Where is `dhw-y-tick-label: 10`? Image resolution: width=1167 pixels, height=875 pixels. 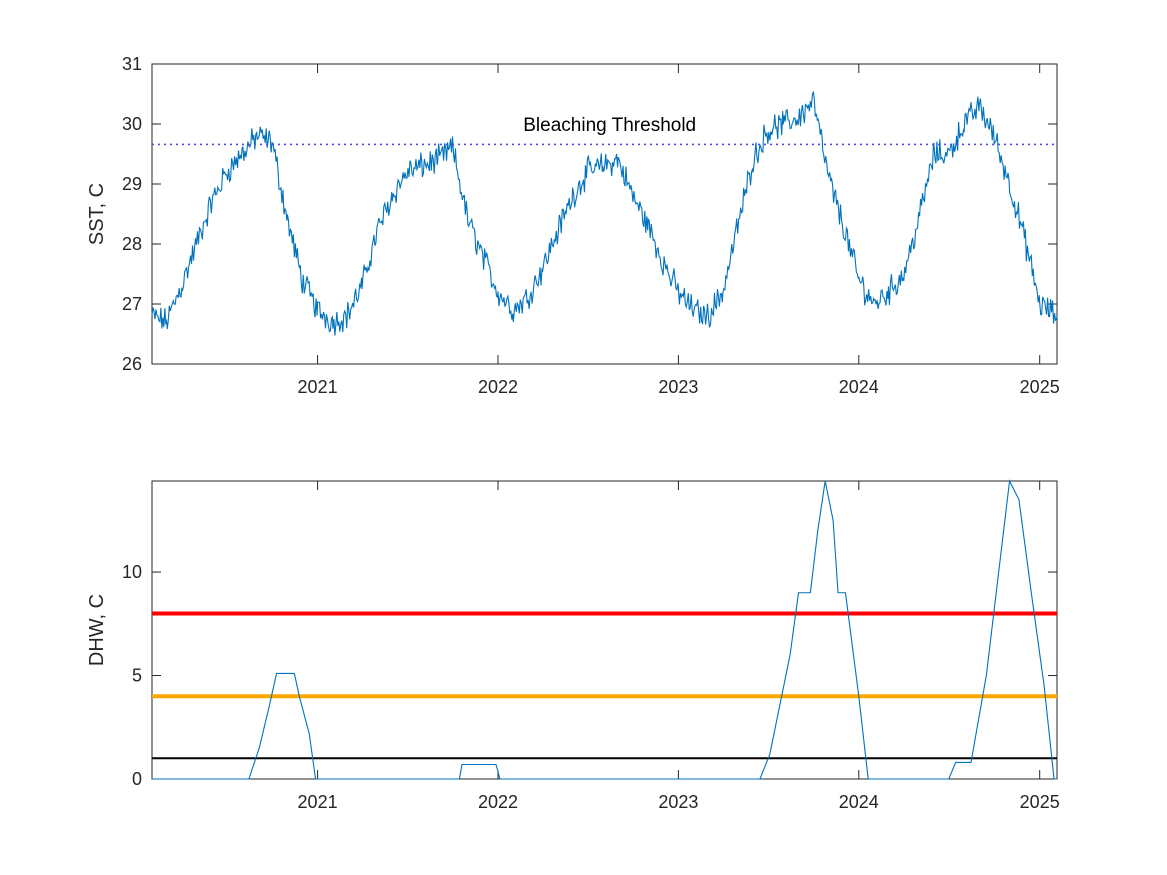
dhw-y-tick-label: 10 is located at coordinates (132, 572).